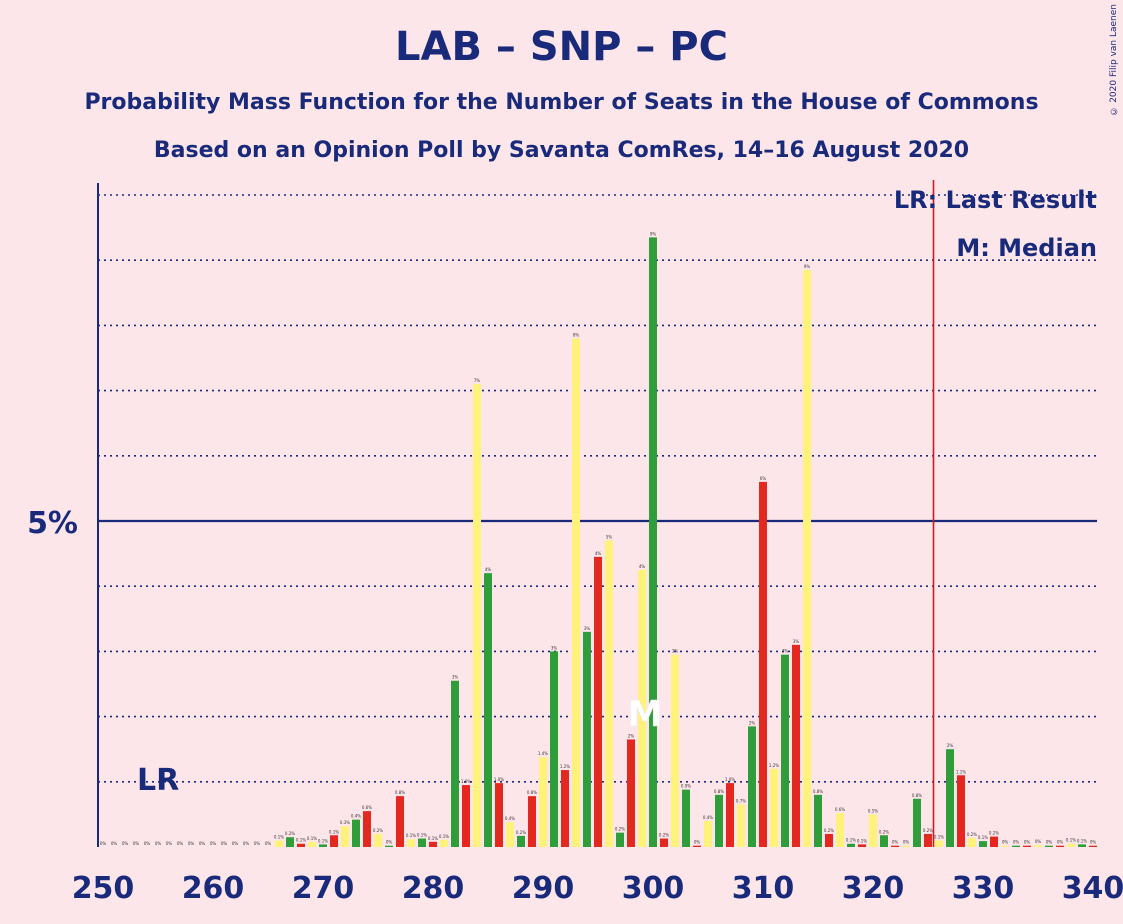  Describe the element at coordinates (873, 888) in the screenshot. I see `x-tick-320: 320` at that location.